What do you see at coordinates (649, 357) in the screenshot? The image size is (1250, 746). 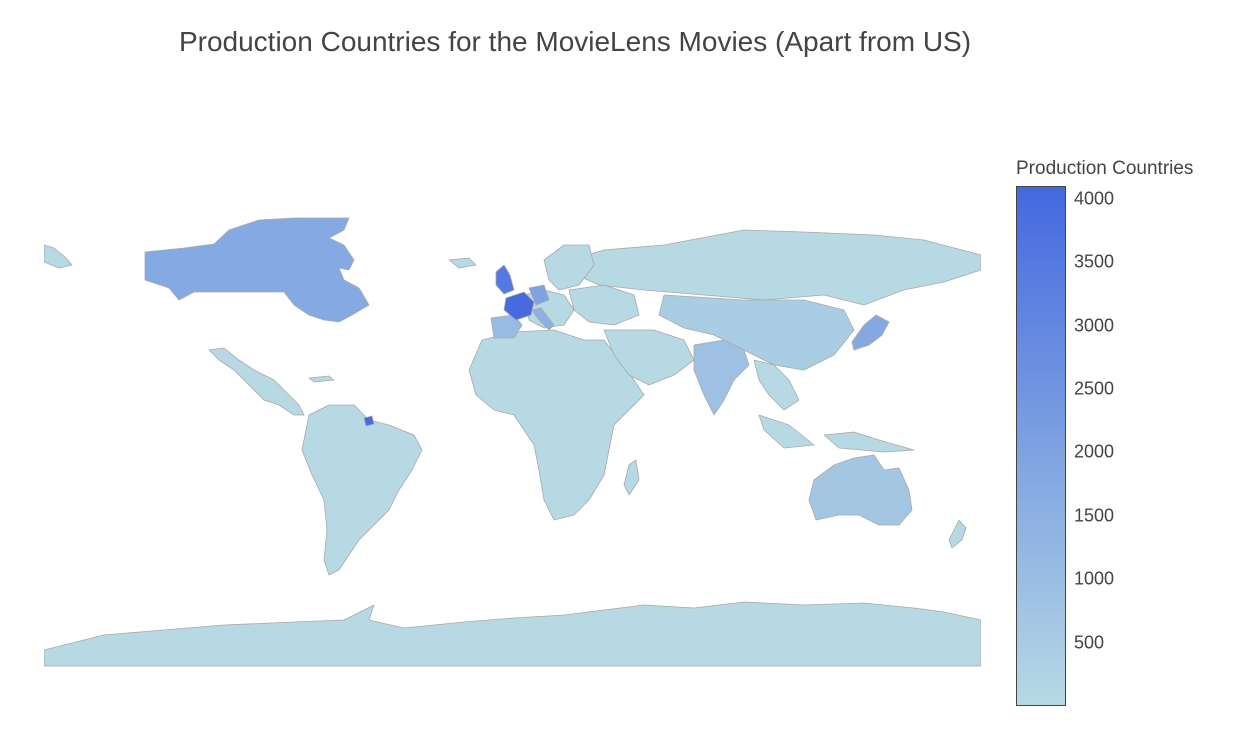 I see `middle-east` at bounding box center [649, 357].